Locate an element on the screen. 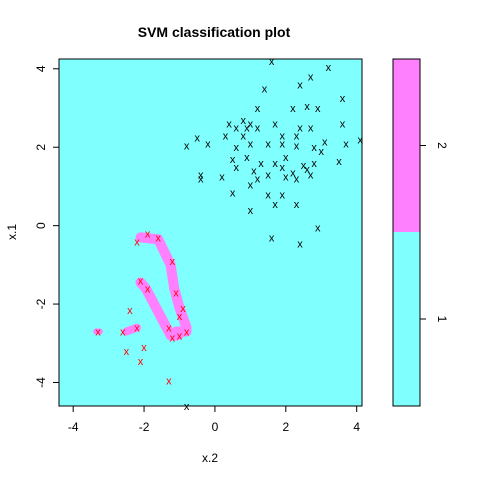 The width and height of the screenshot is (480, 480). y-tick-label: 0 is located at coordinates (41, 225).